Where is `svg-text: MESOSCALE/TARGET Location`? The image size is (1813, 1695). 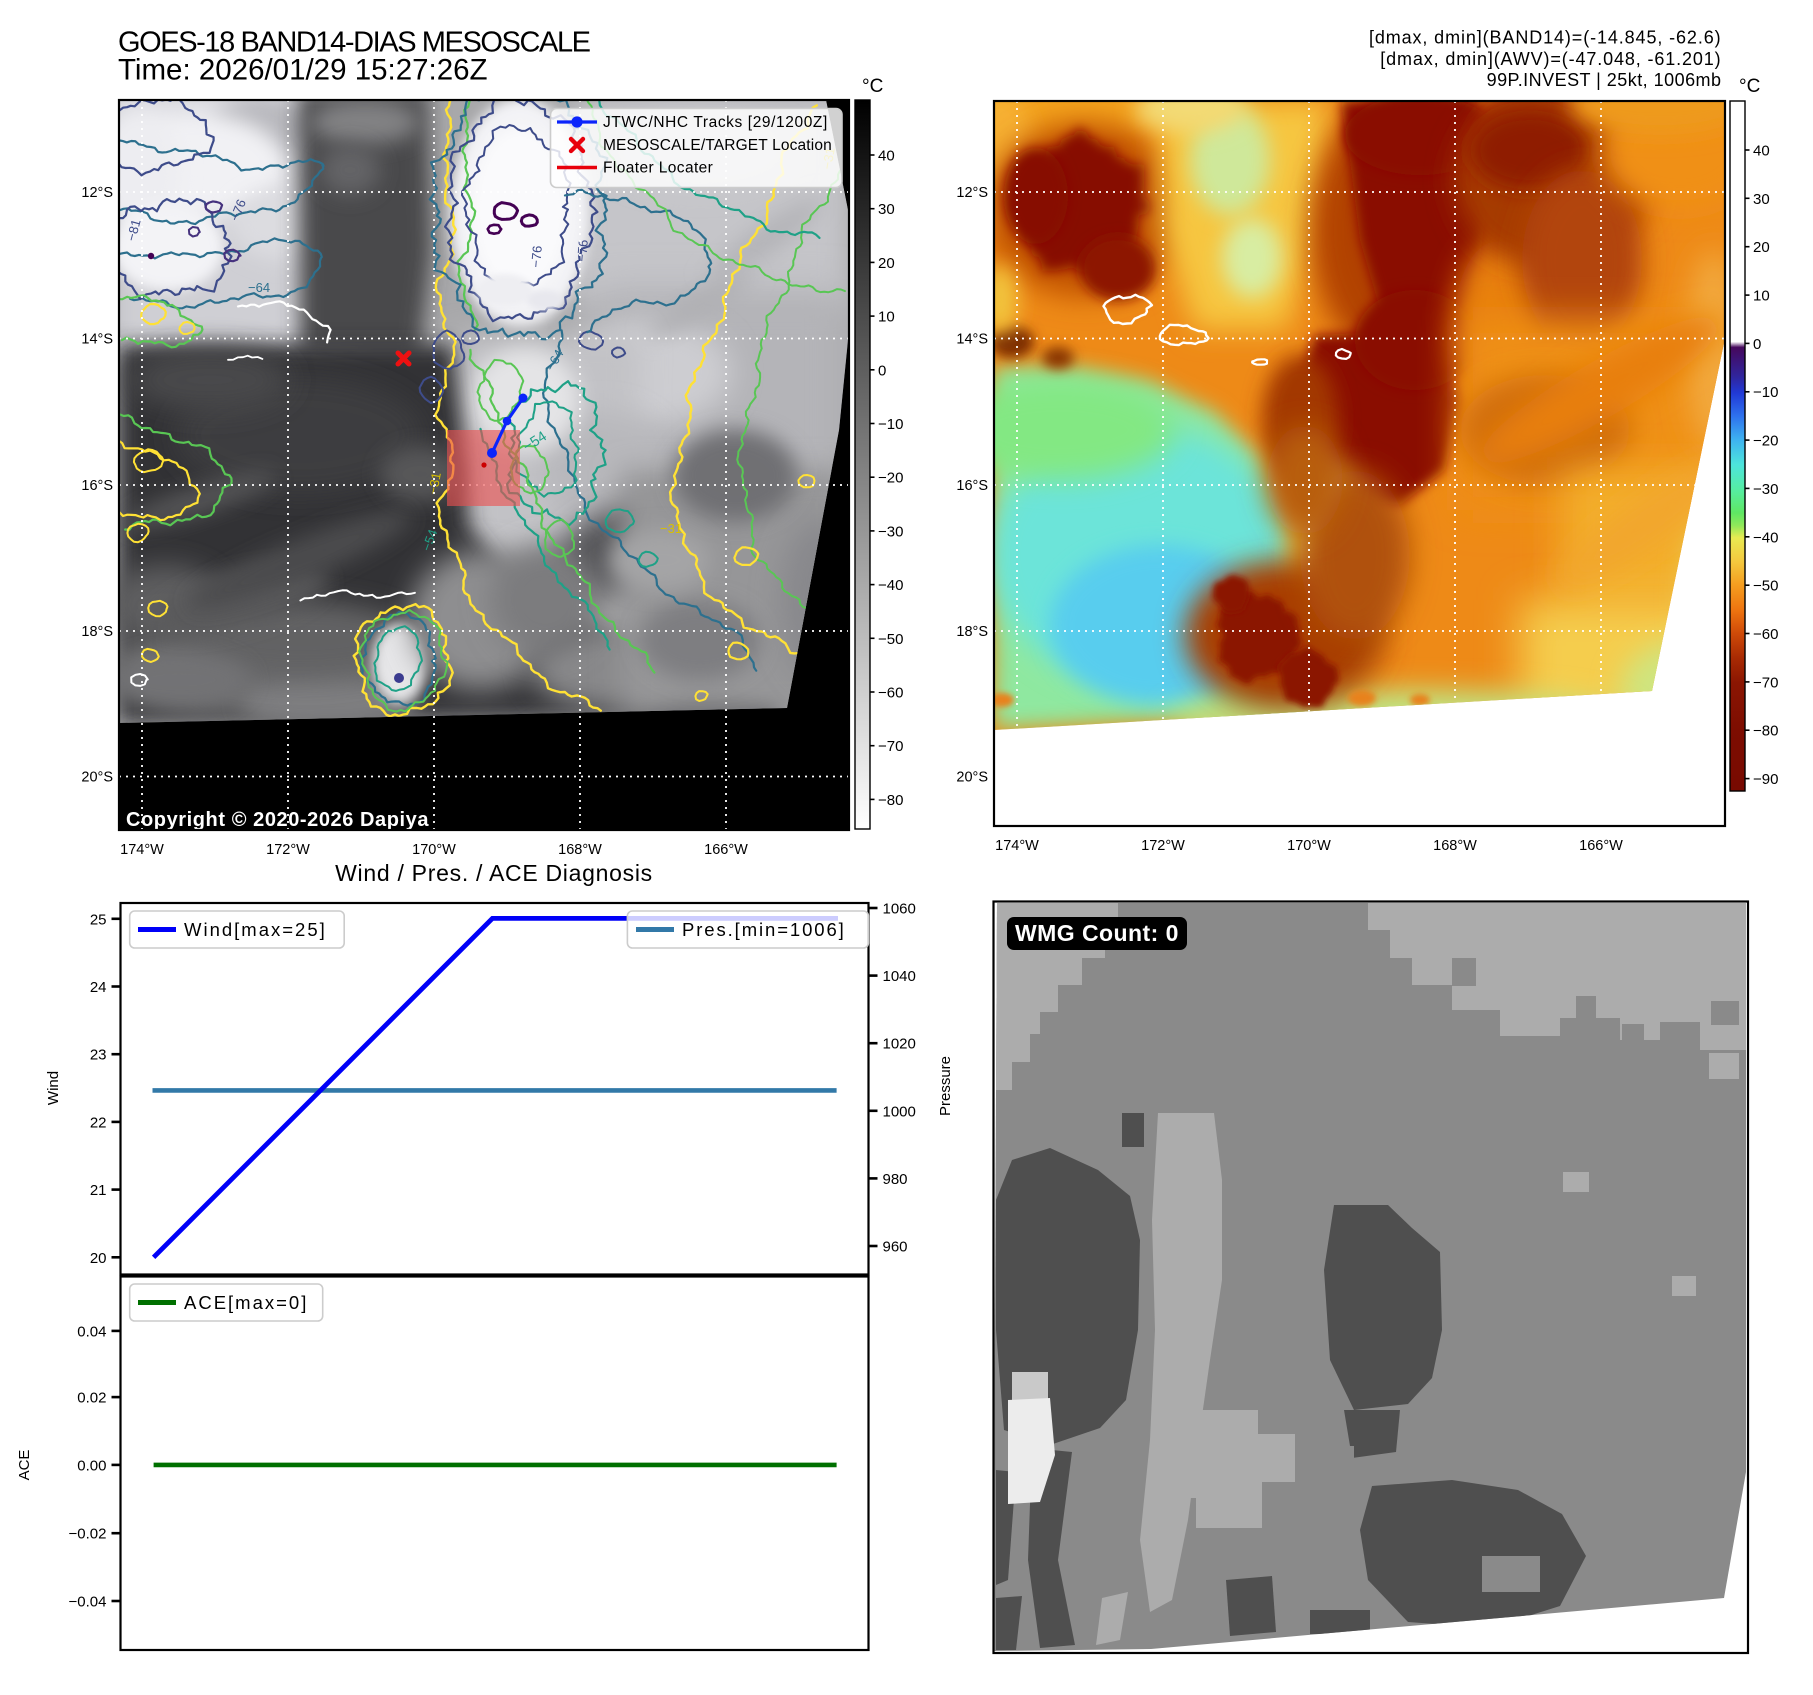
svg-text: MESOSCALE/TARGET Location is located at coordinates (717, 145).